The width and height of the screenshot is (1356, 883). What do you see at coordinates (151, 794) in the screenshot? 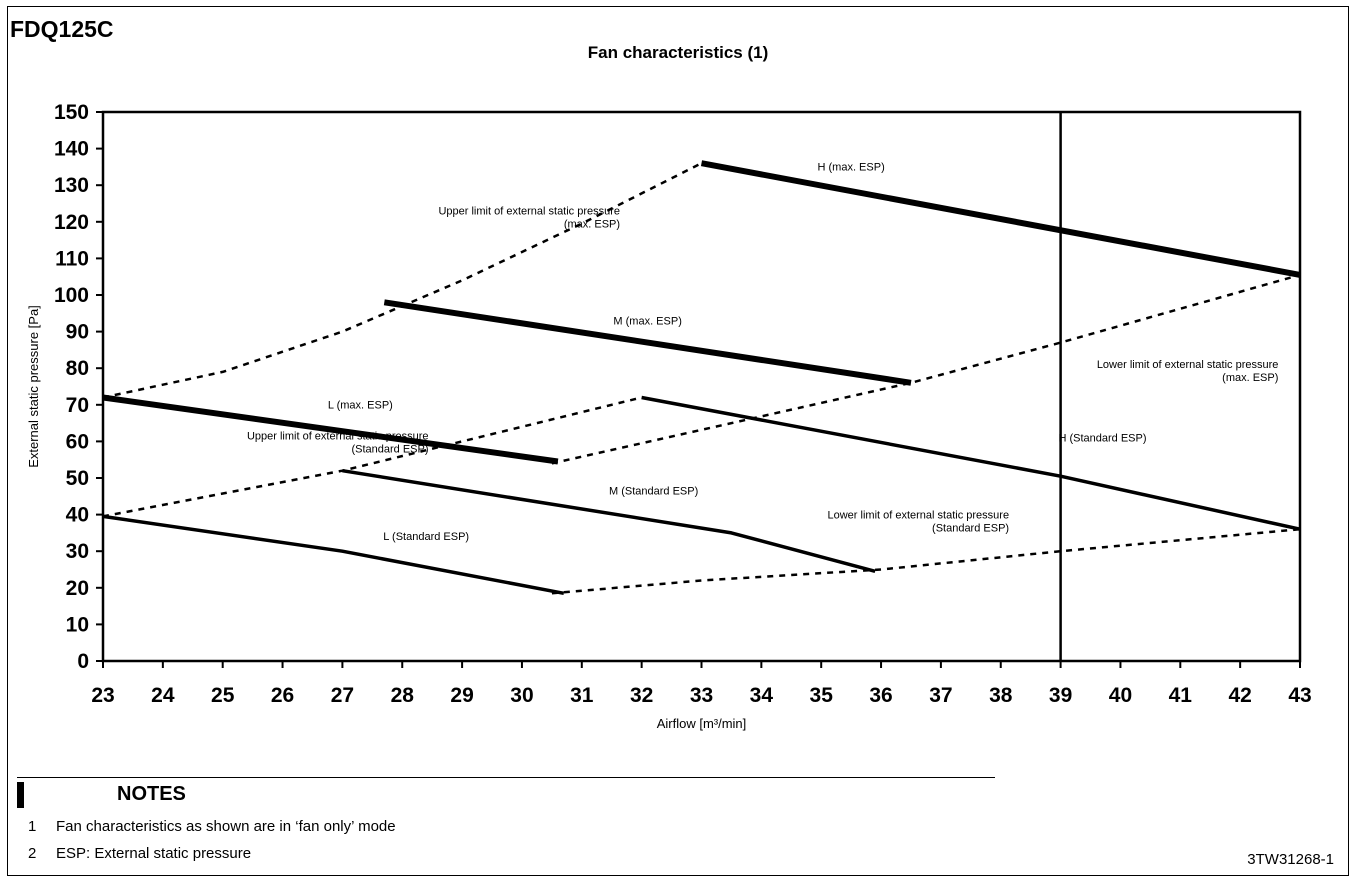
I see `notes-heading: NOTES` at bounding box center [151, 794].